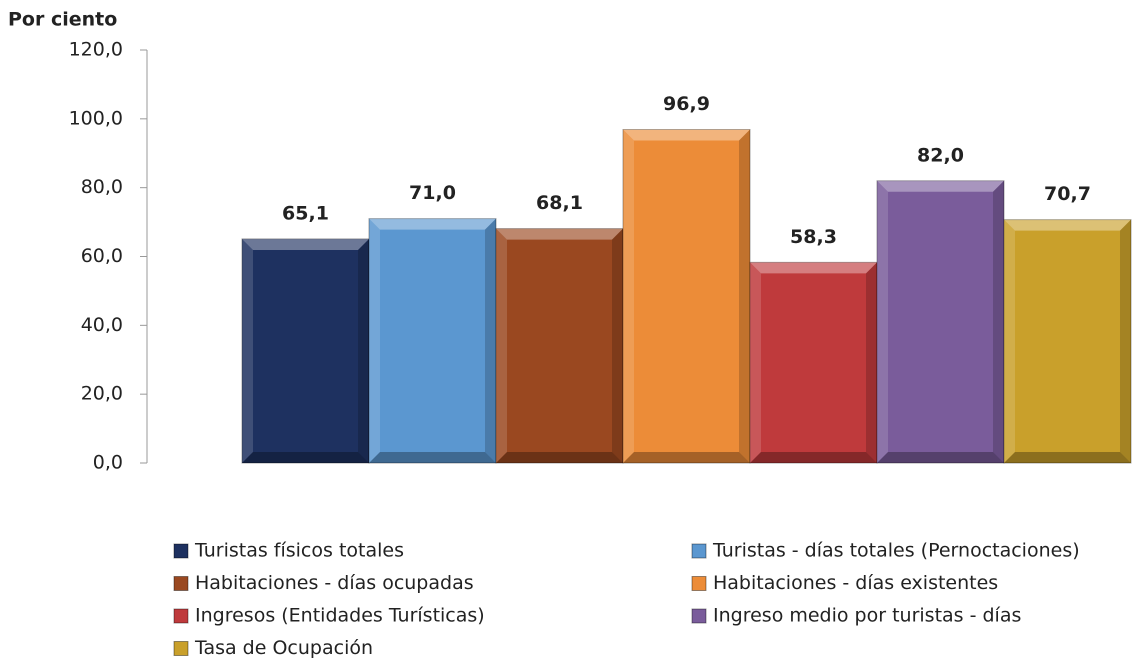 This screenshot has height=669, width=1134. I want to click on legend-label: Turistas - días totales (Pernoctaciones), so click(896, 551).